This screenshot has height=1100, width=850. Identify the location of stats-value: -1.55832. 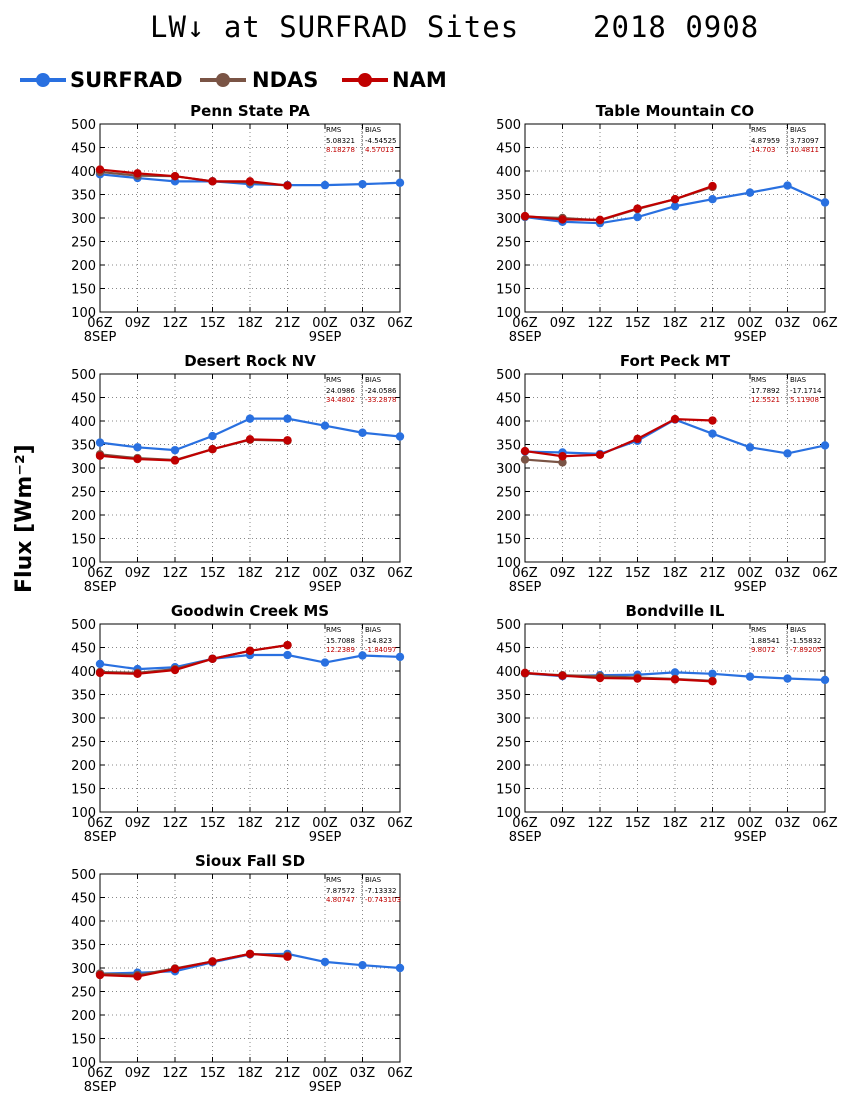
(805, 641).